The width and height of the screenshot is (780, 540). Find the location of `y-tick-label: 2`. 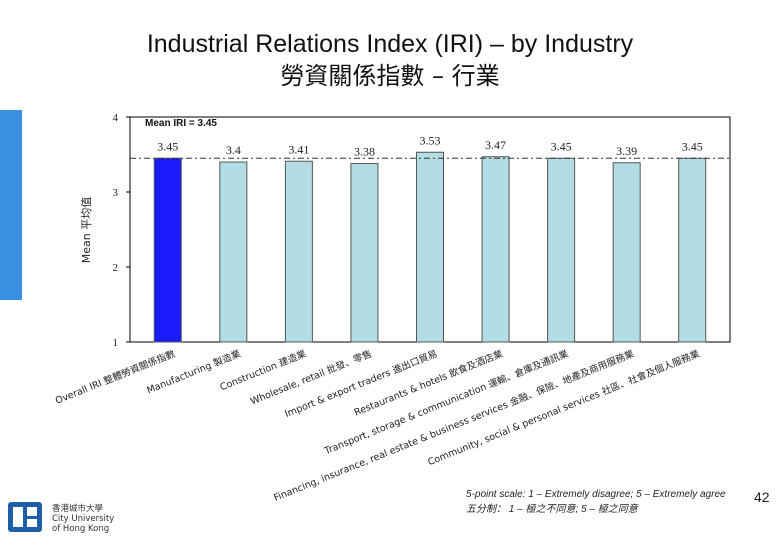

y-tick-label: 2 is located at coordinates (116, 268).